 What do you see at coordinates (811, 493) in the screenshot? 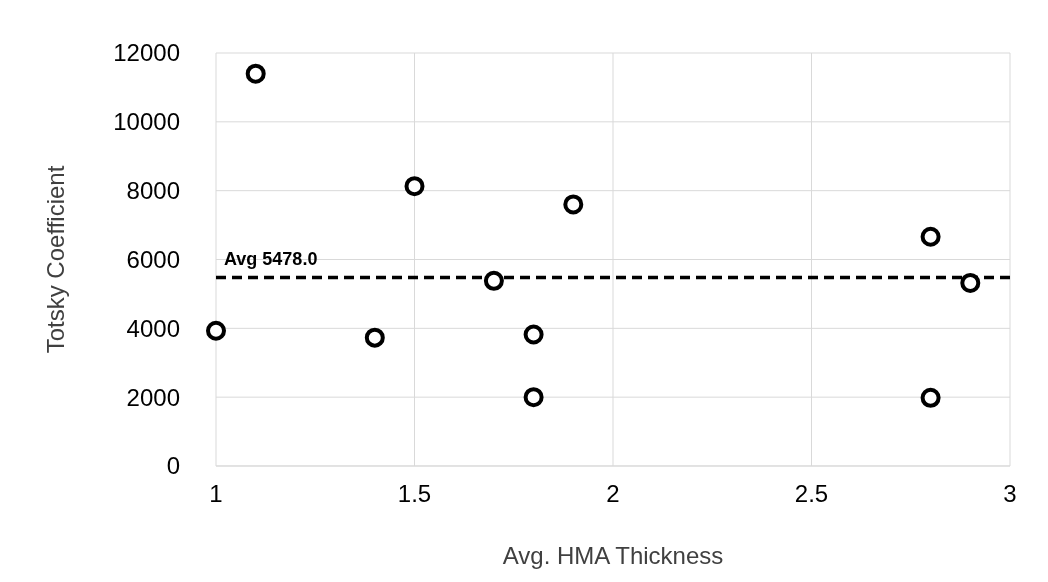
I see `x-tick-label: 2.5` at bounding box center [811, 493].